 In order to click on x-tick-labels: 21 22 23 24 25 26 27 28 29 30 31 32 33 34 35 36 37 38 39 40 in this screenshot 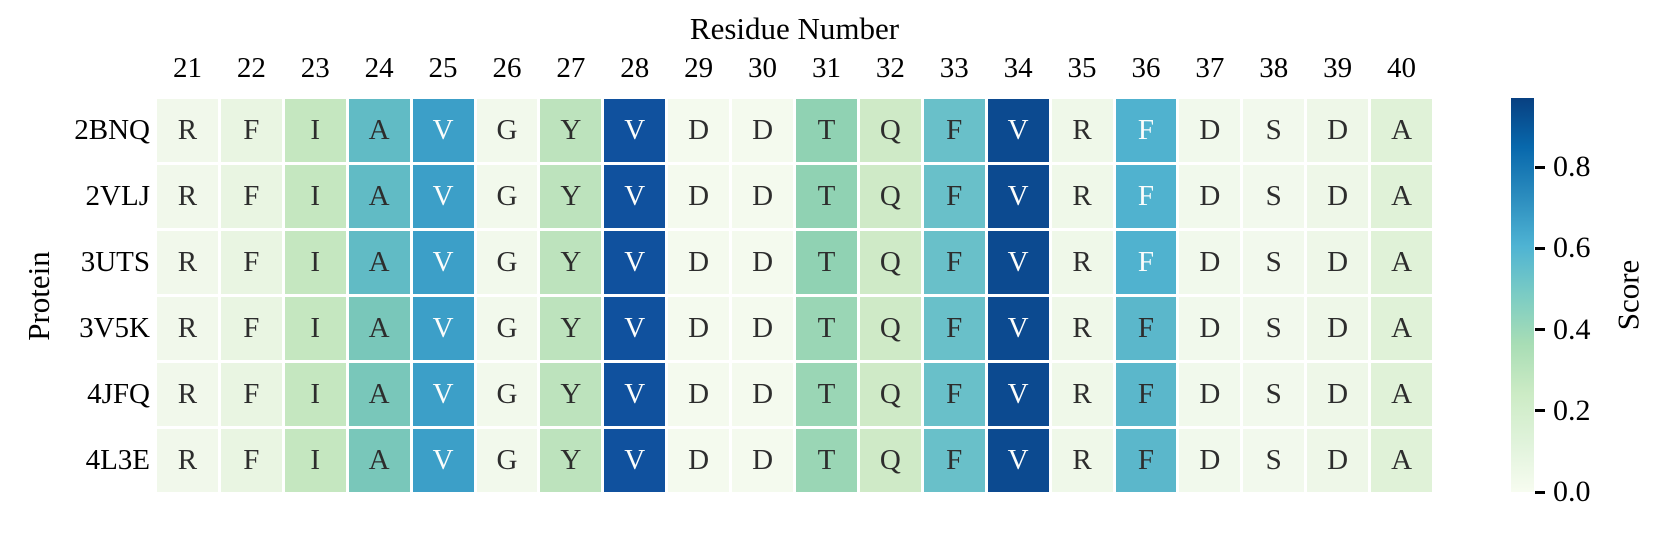, I will do `click(794, 68)`.